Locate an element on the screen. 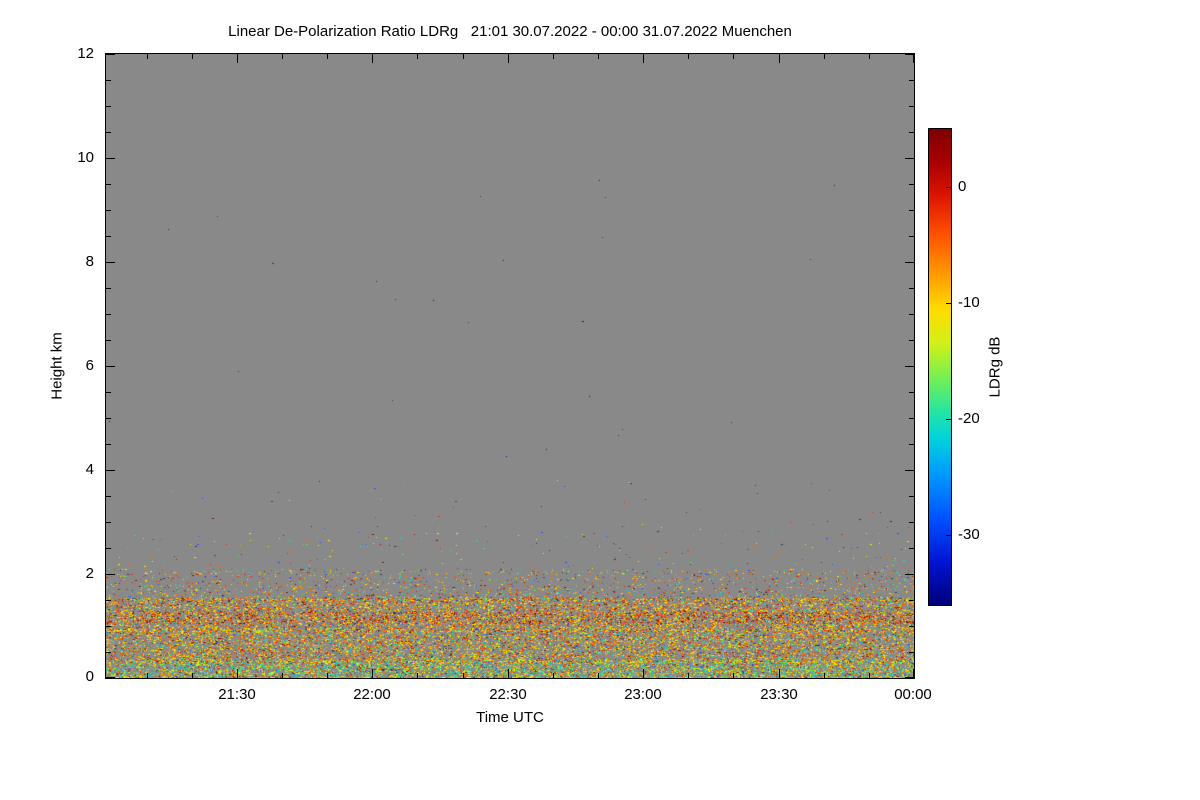 Image resolution: width=1200 pixels, height=800 pixels. colorbar-tick-label: 0 is located at coordinates (962, 186).